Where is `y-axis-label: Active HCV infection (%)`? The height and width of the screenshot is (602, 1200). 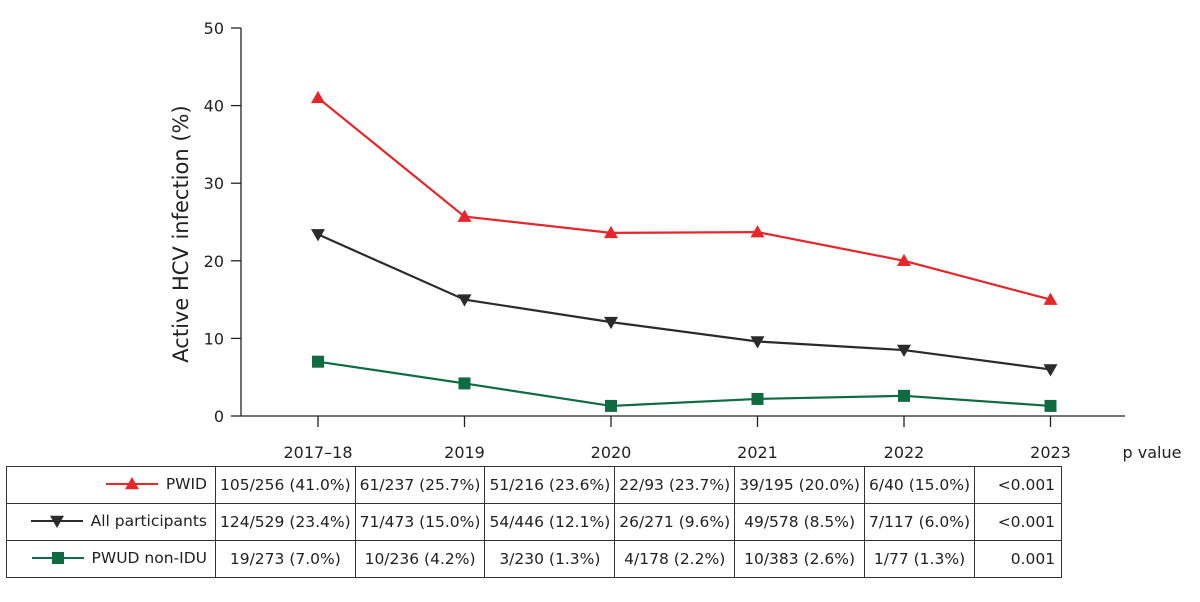
y-axis-label: Active HCV infection (%) is located at coordinates (181, 233).